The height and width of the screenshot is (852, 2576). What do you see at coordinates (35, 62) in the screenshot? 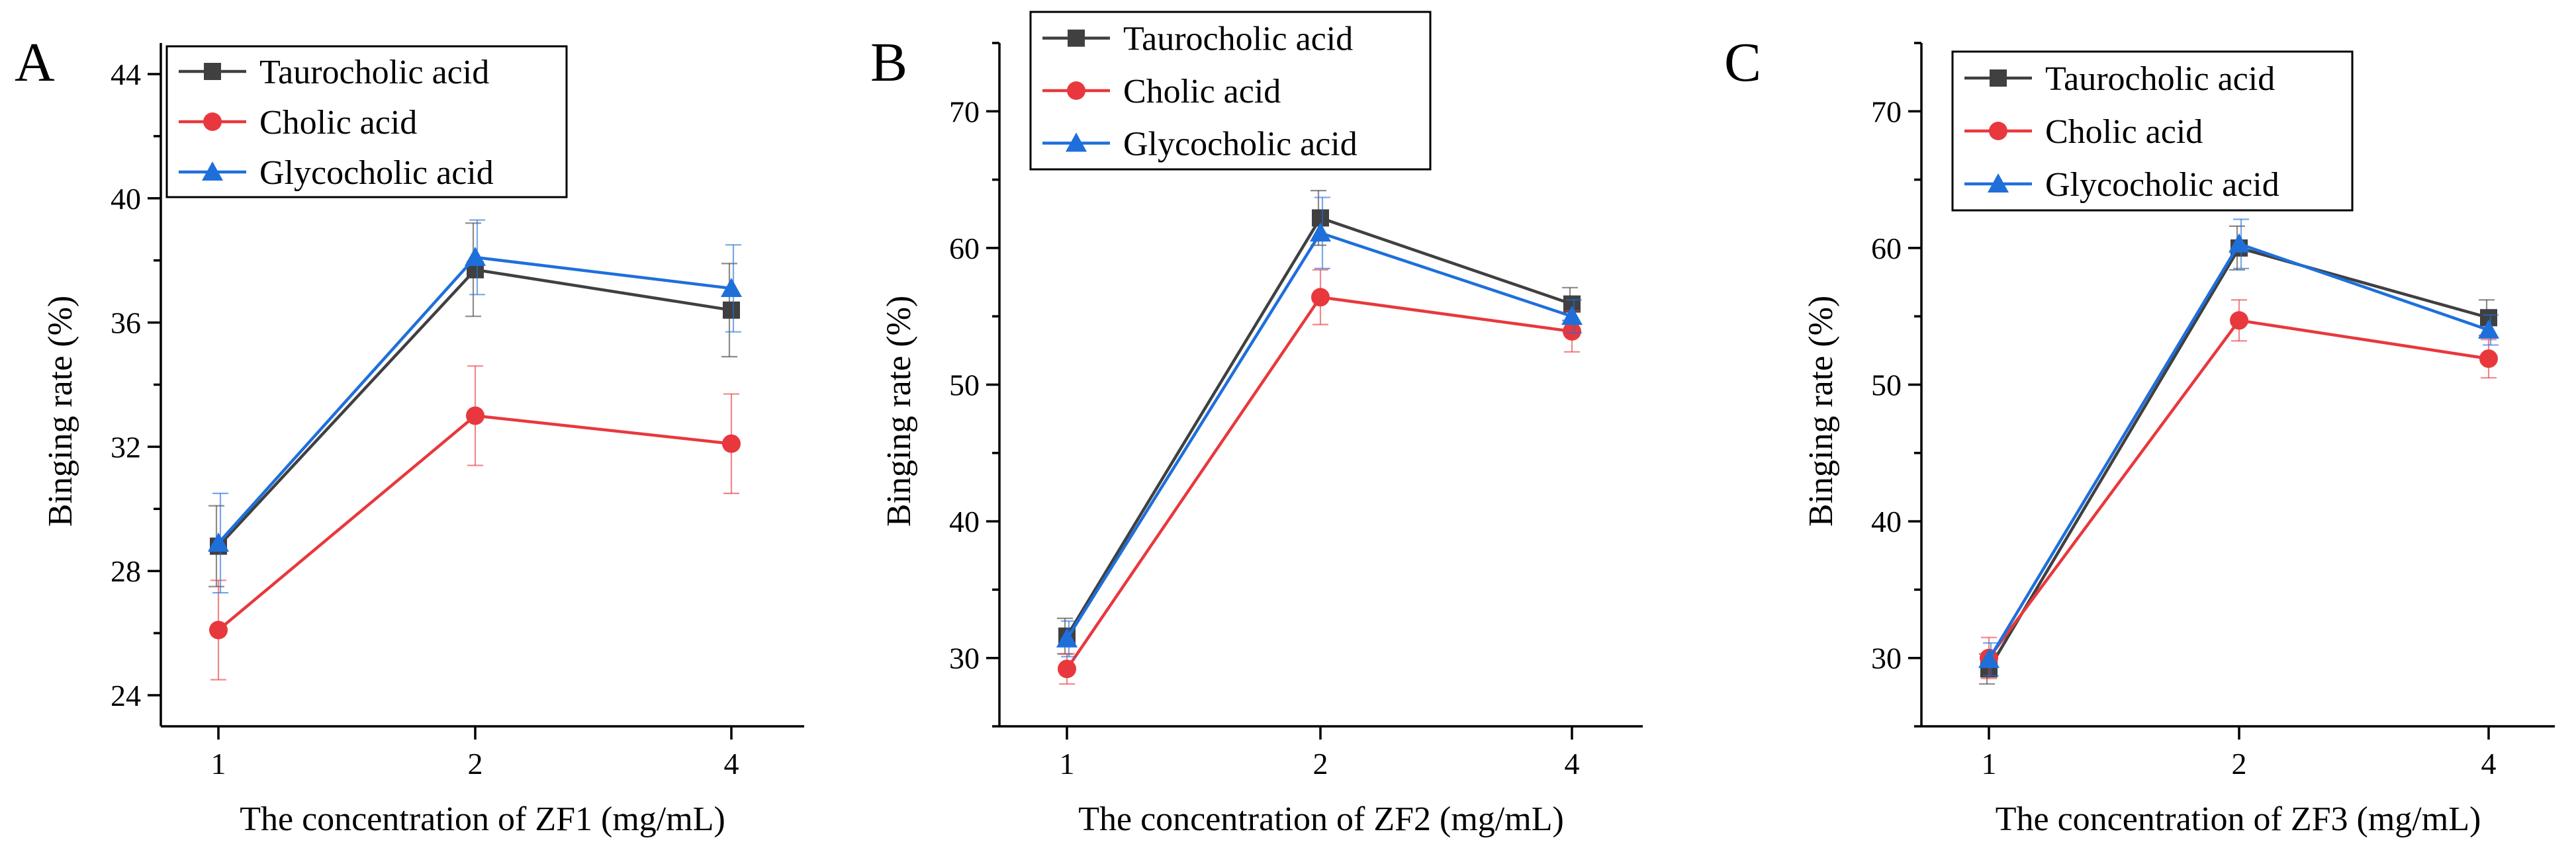
I see `panel-letter: A` at bounding box center [35, 62].